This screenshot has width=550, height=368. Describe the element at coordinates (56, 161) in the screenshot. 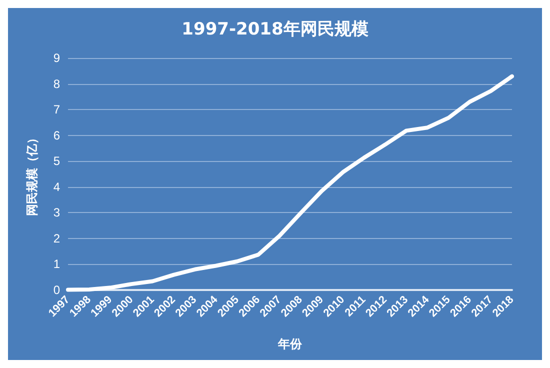

I see `y-tick-label: 5` at that location.